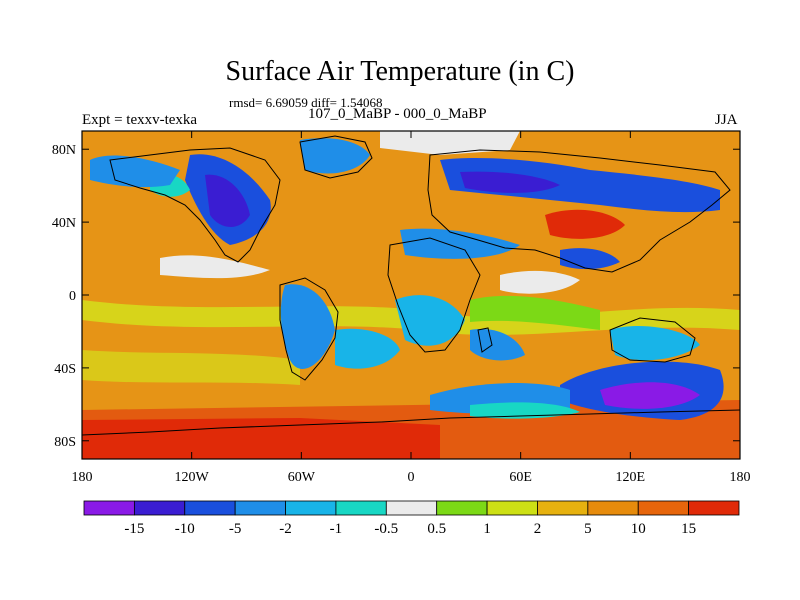  Describe the element at coordinates (65, 442) in the screenshot. I see `lat-tick-label: 80S` at that location.